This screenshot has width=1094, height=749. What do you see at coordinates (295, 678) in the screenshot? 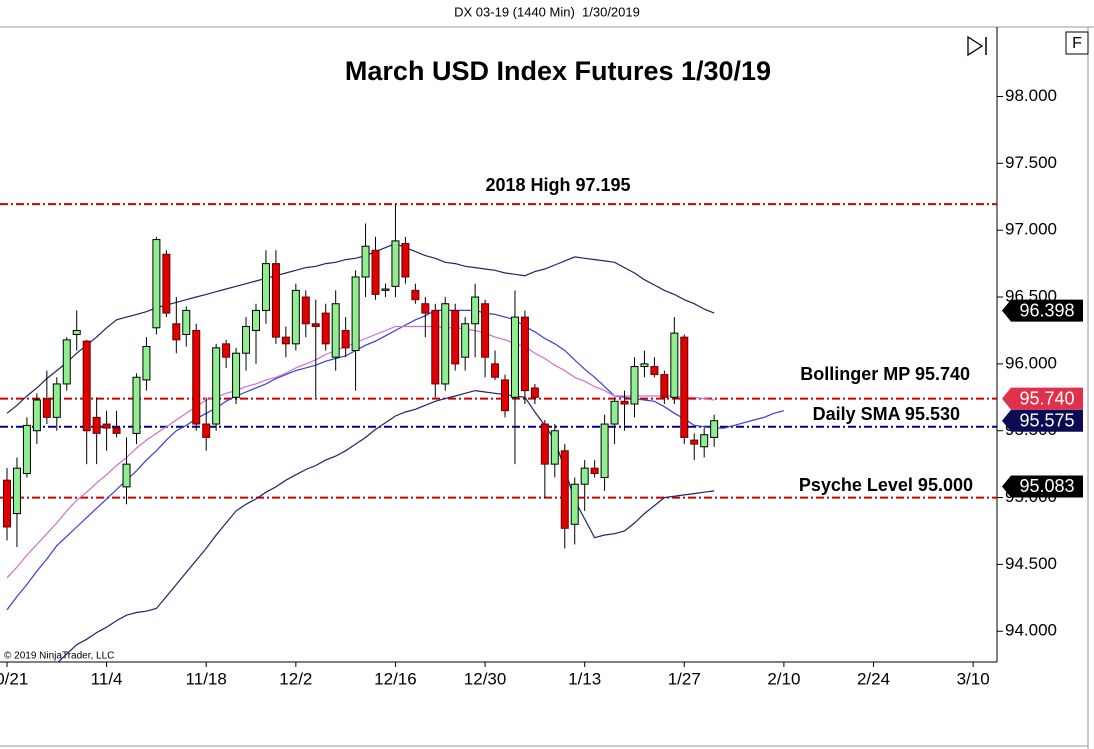
I see `x-tick-label: 12/2` at bounding box center [295, 678].